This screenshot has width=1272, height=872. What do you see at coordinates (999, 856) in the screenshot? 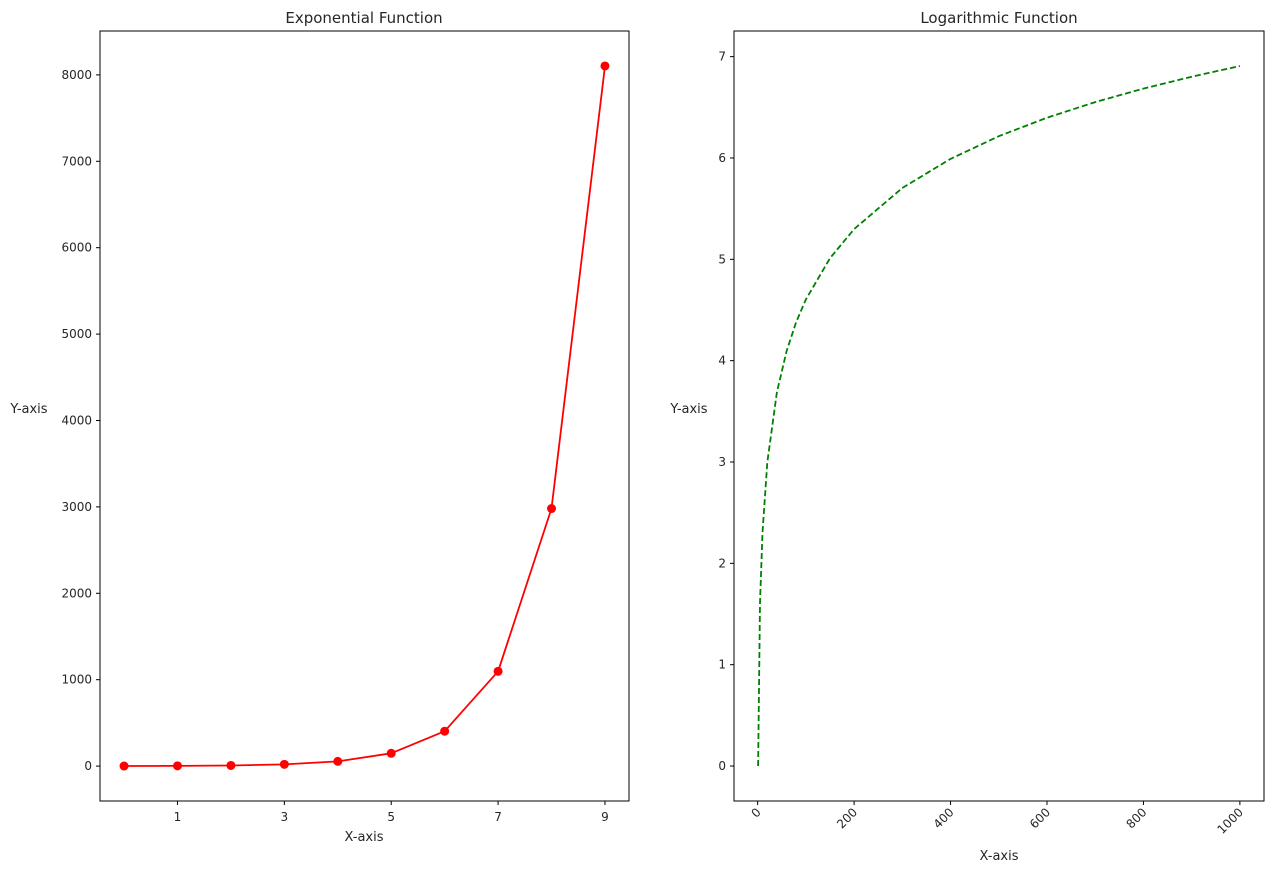
I see `logarithmic-x-axis-label: X-axis` at bounding box center [999, 856].